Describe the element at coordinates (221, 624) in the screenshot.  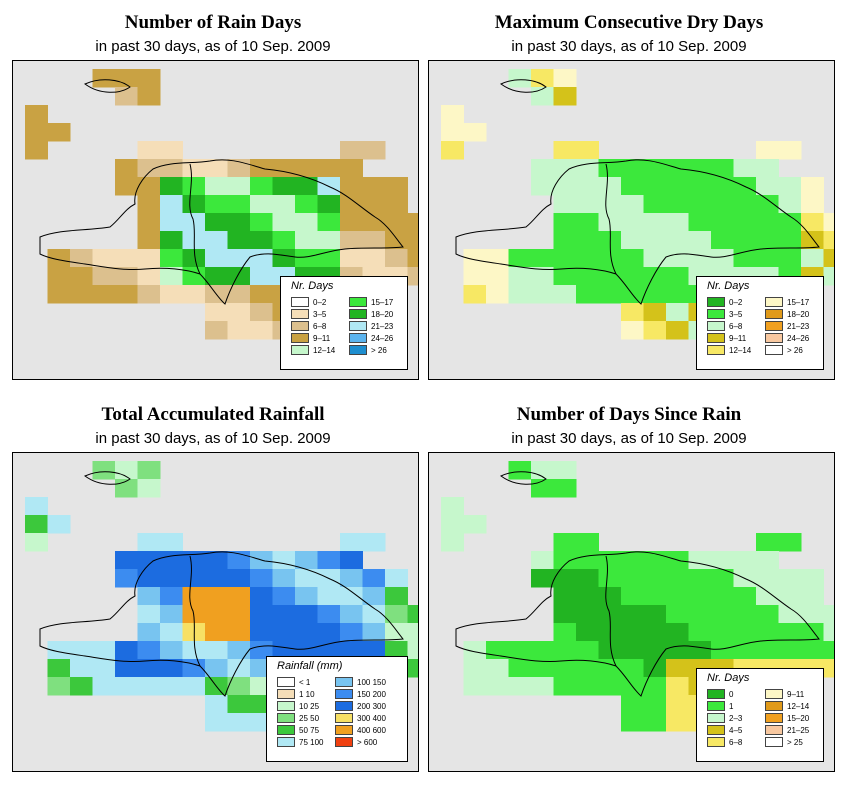
I see `coastline` at that location.